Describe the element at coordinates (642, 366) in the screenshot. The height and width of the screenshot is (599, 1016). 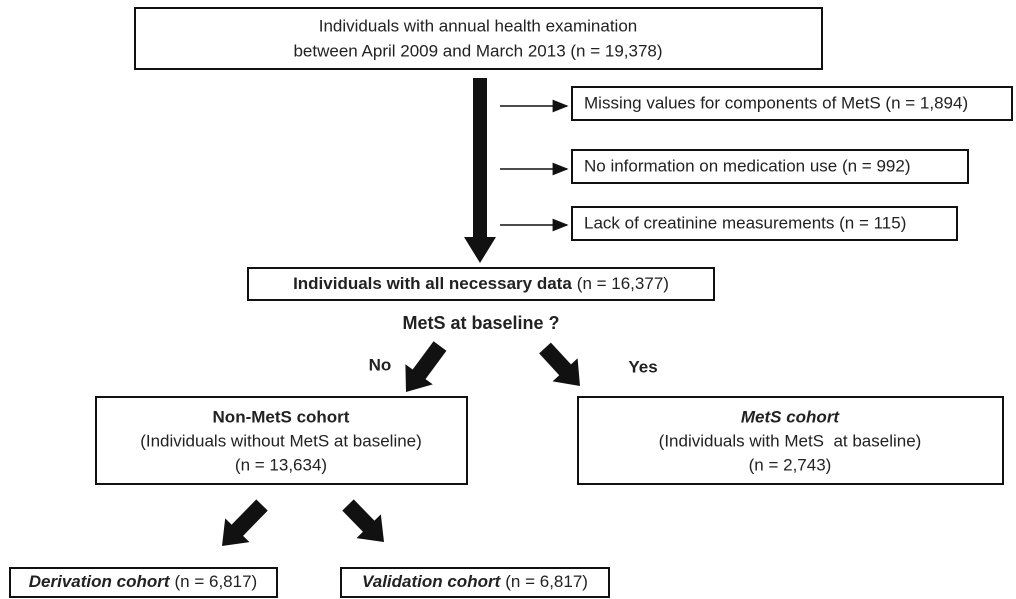
I see `yes-label: Yes` at that location.